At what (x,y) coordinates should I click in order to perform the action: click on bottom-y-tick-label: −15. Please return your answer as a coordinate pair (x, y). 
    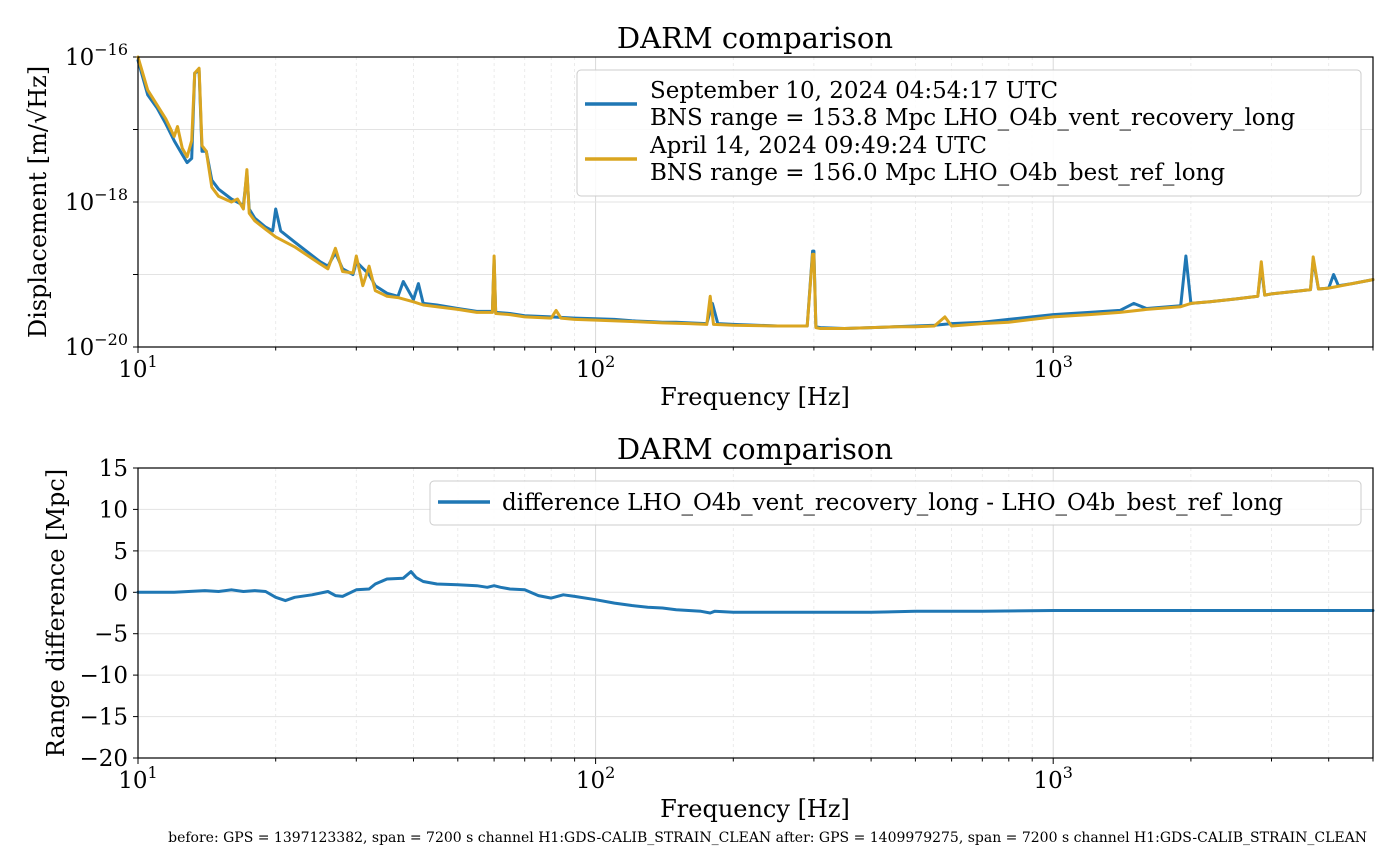
    Looking at the image, I should click on (103, 718).